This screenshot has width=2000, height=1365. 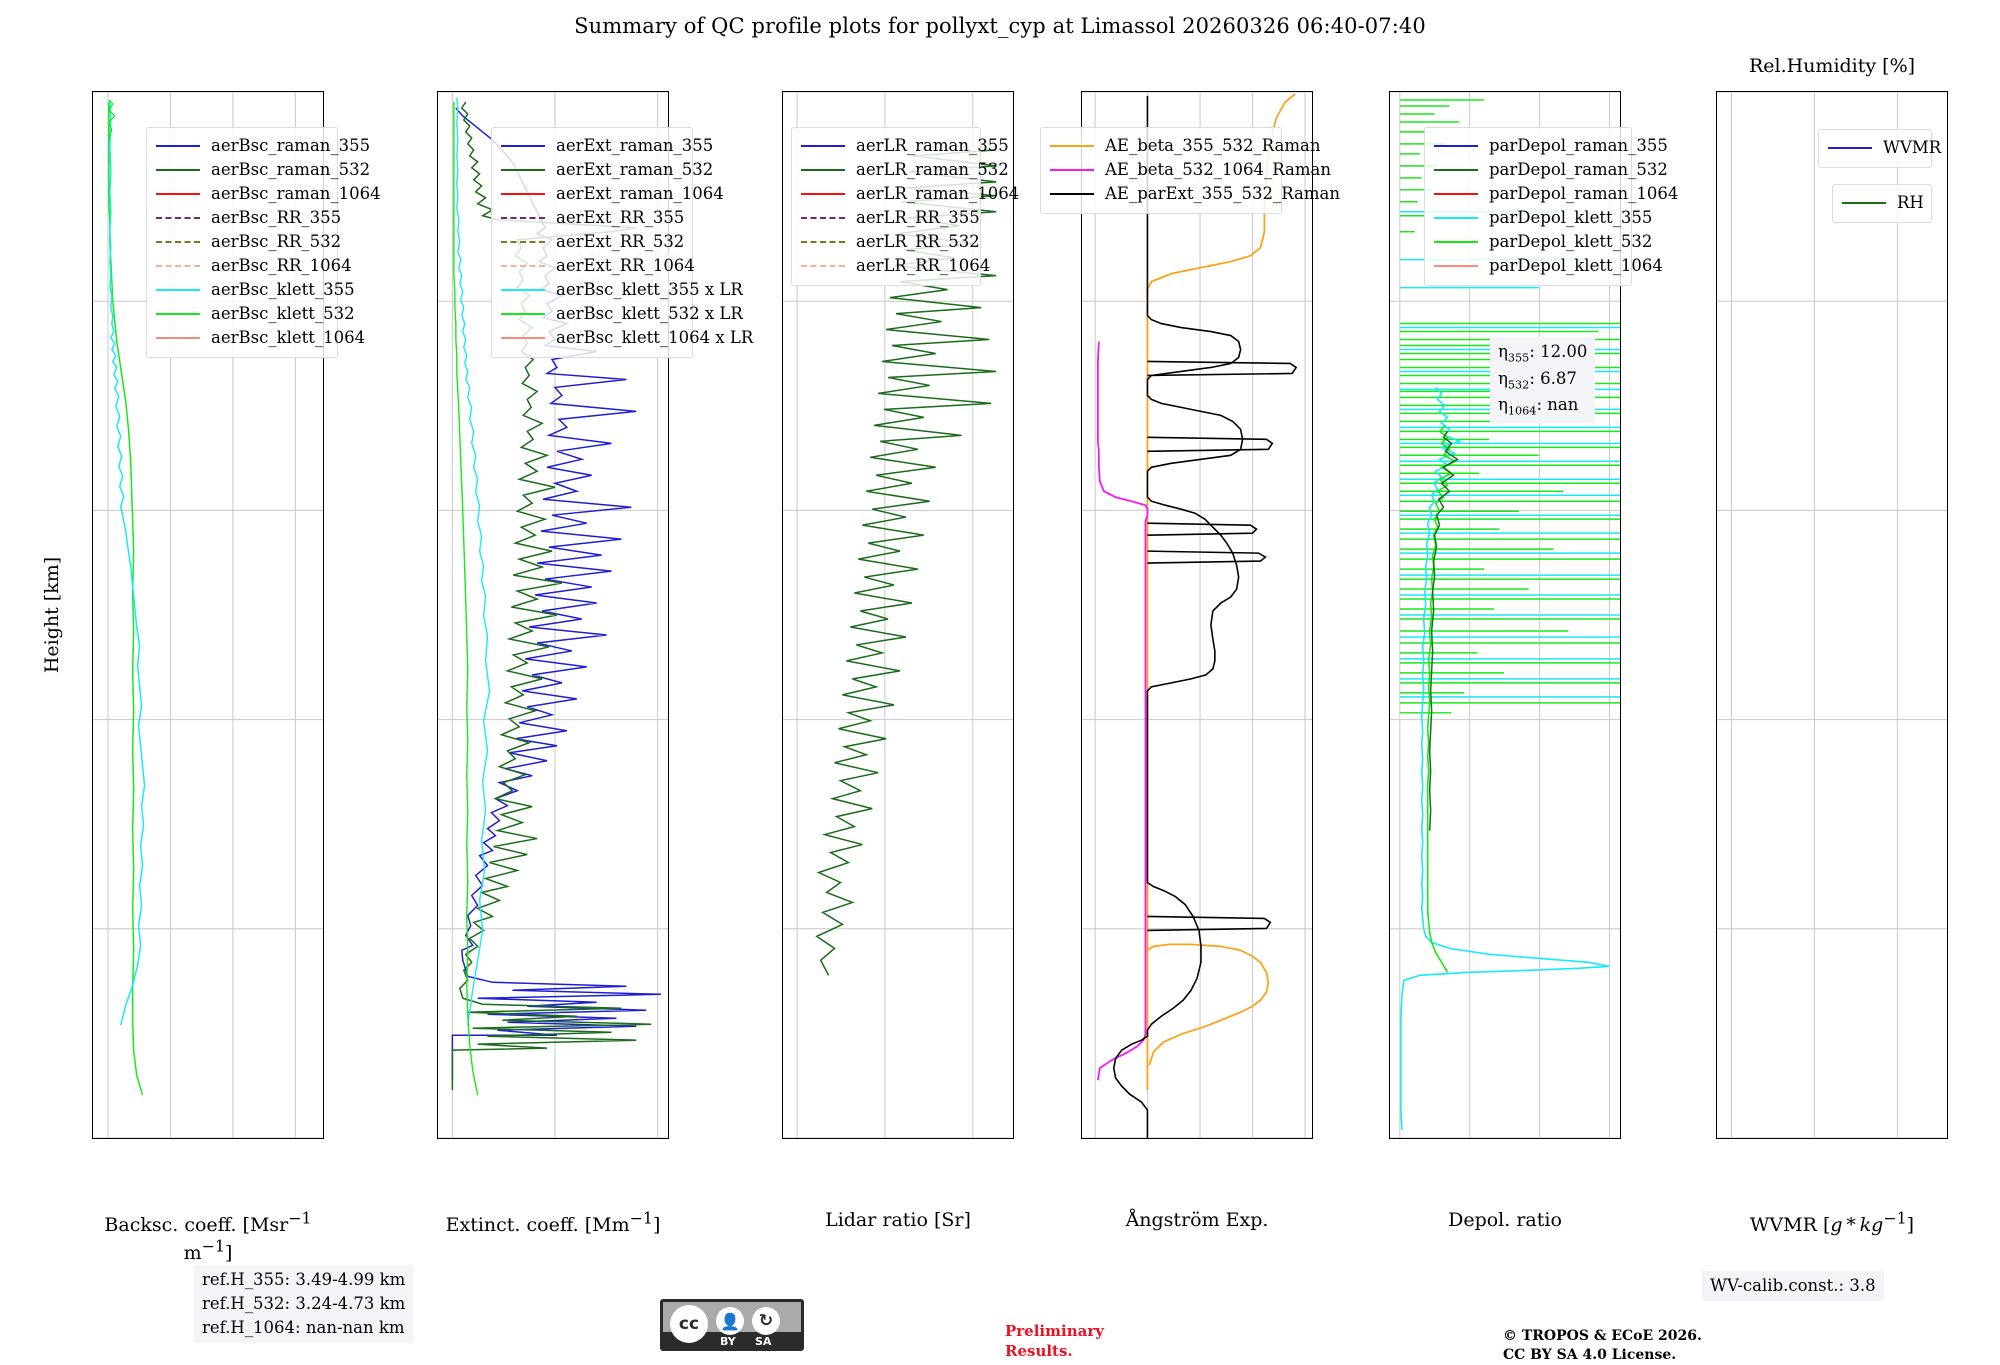 I want to click on legend-label: parDepol_klett_1064, so click(x=1576, y=265).